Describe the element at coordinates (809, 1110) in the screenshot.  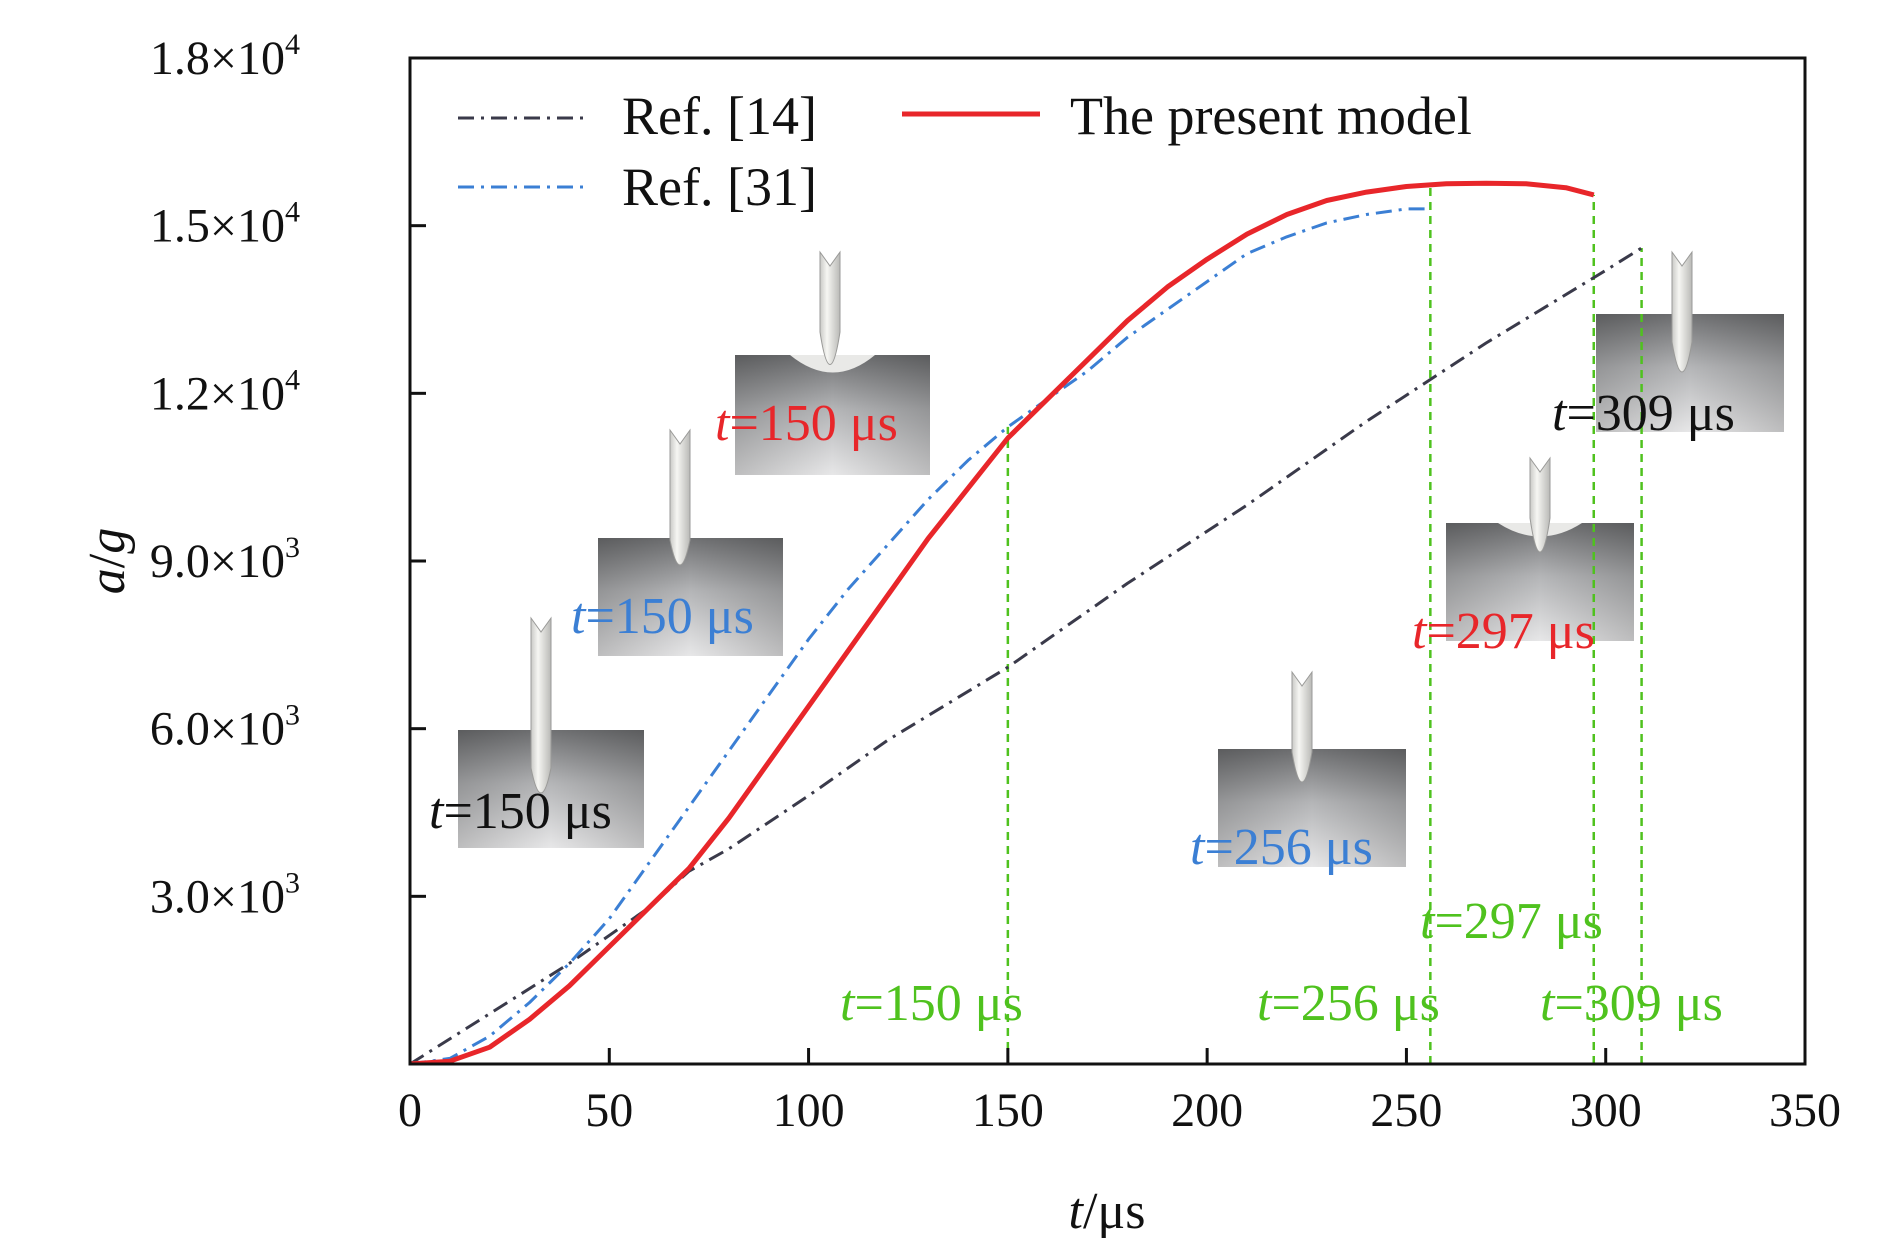
I see `x-tick-label-2: 100` at that location.